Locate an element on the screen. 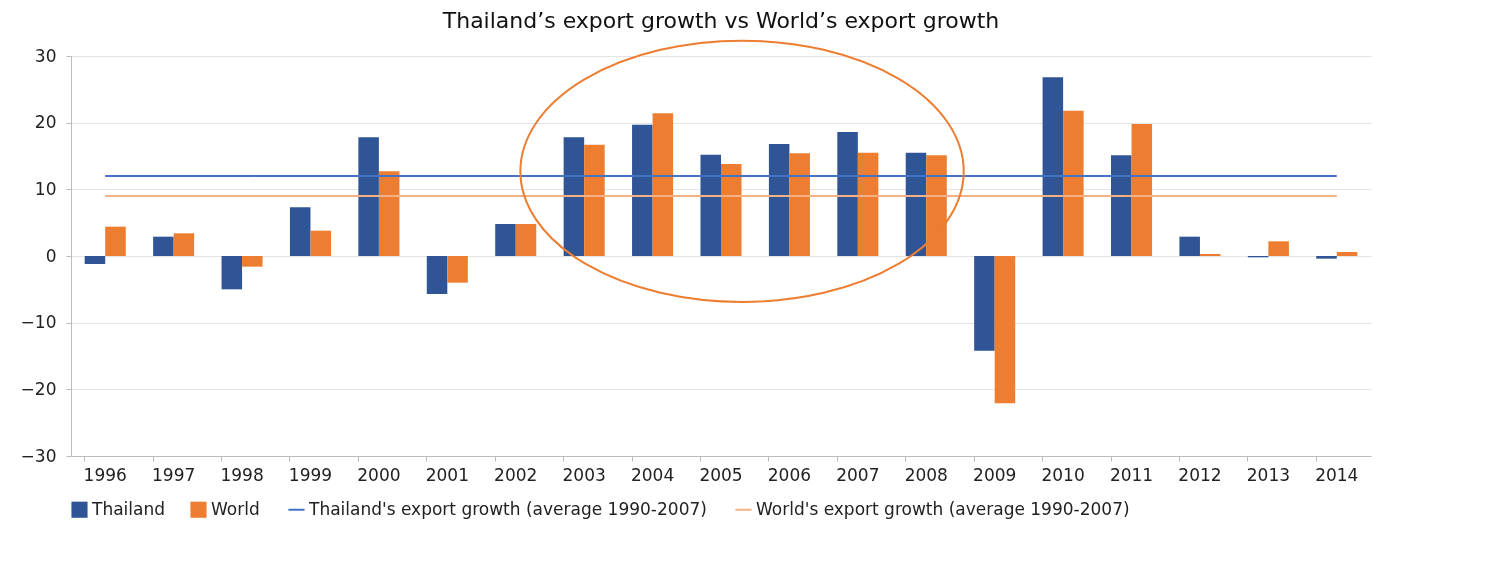  x-tick-label: 2013 is located at coordinates (1268, 474).